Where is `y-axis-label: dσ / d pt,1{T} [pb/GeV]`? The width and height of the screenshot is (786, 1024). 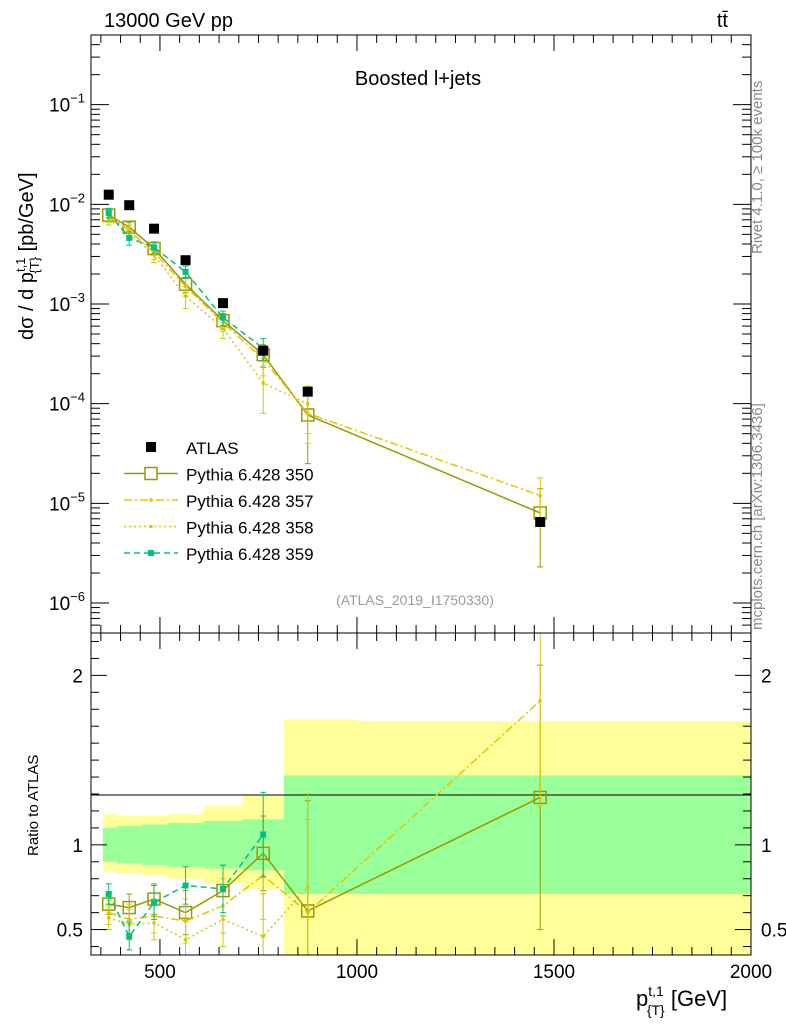
y-axis-label: dσ / d pt,1{T} [pb/GeV] is located at coordinates (27, 256).